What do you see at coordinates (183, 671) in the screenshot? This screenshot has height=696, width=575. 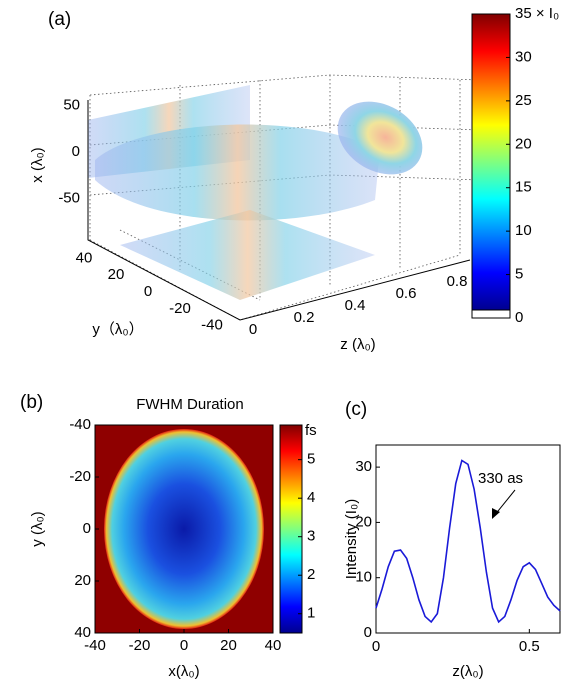 I see `x-axis-label: x(λ₀)` at bounding box center [183, 671].